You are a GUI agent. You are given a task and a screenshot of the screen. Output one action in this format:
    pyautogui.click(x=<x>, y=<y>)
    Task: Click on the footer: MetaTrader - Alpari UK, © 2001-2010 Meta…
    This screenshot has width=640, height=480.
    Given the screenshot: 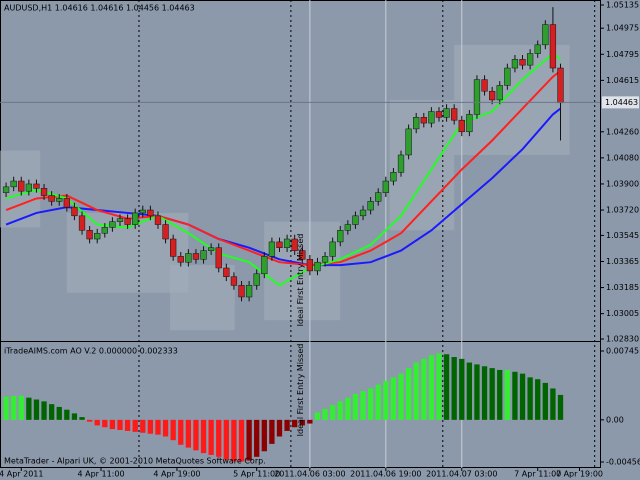 What is the action you would take?
    pyautogui.click(x=135, y=461)
    